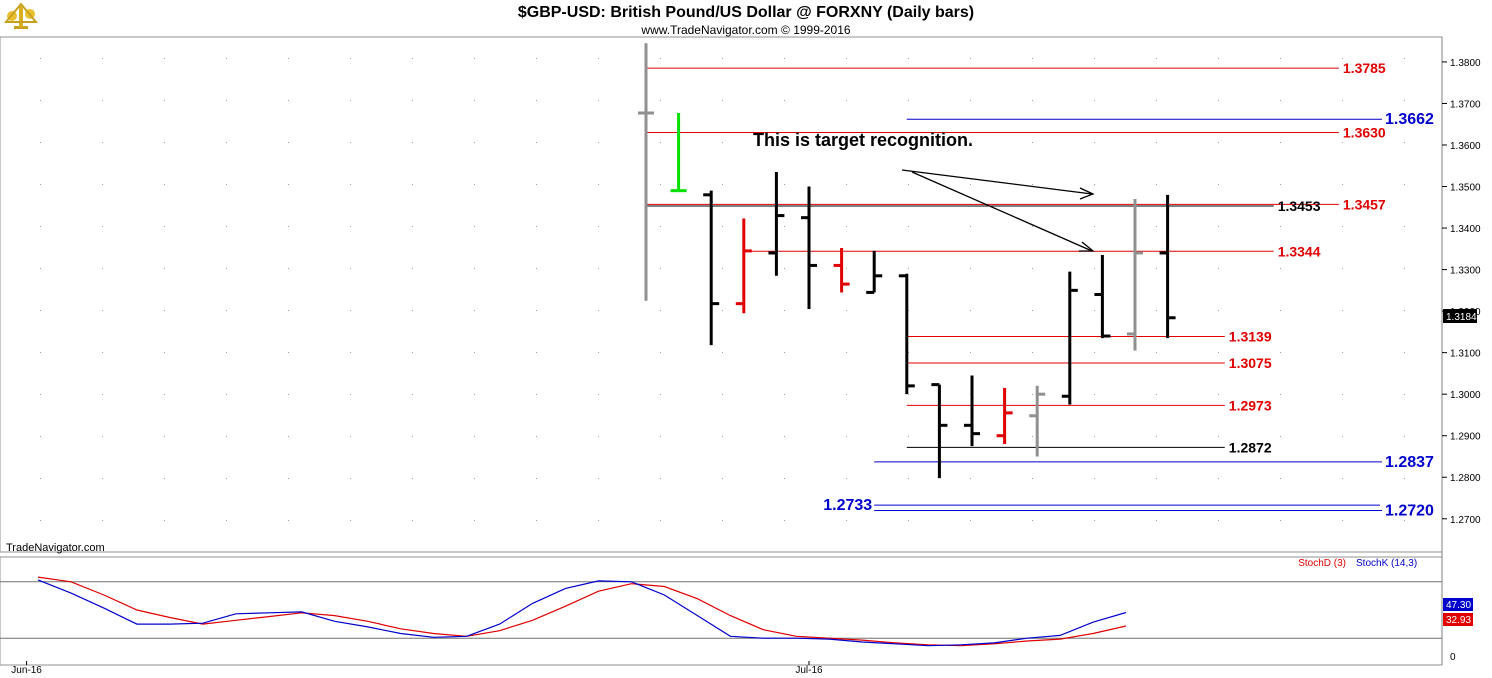 The height and width of the screenshot is (678, 1492). I want to click on level-label: 1.3630, so click(1364, 133).